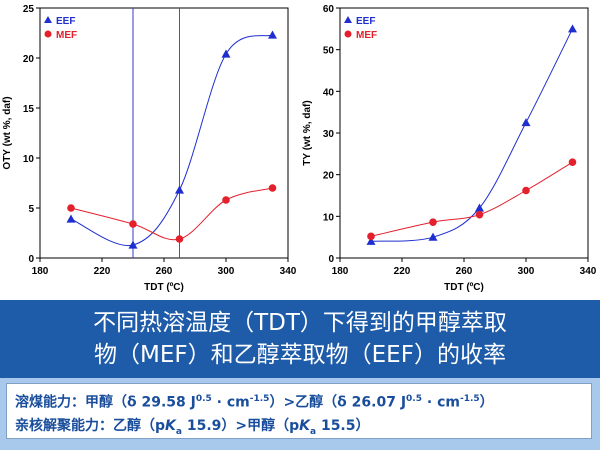 This screenshot has height=450, width=600. Describe the element at coordinates (486, 402) in the screenshot. I see `solvency-suffix: ）` at that location.